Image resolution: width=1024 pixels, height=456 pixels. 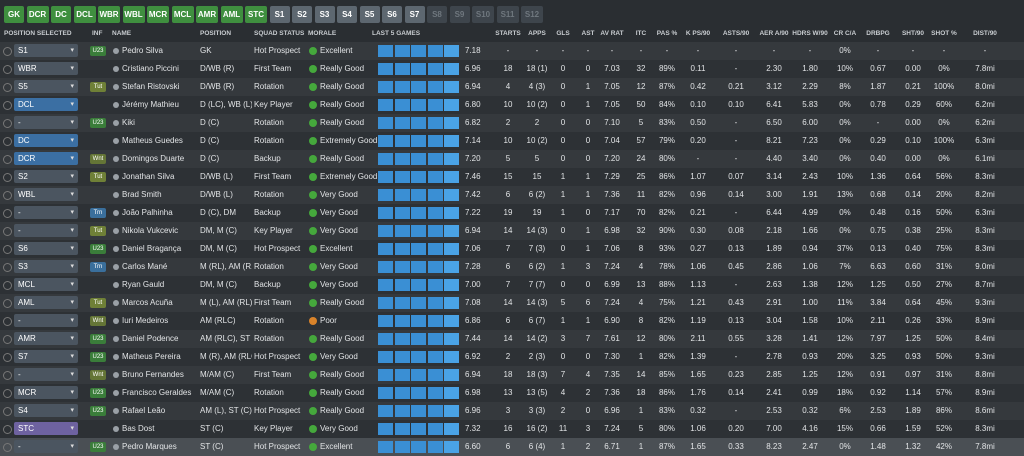 What do you see at coordinates (396, 33) in the screenshot?
I see `column-header: LAST 5 GAMES` at bounding box center [396, 33].